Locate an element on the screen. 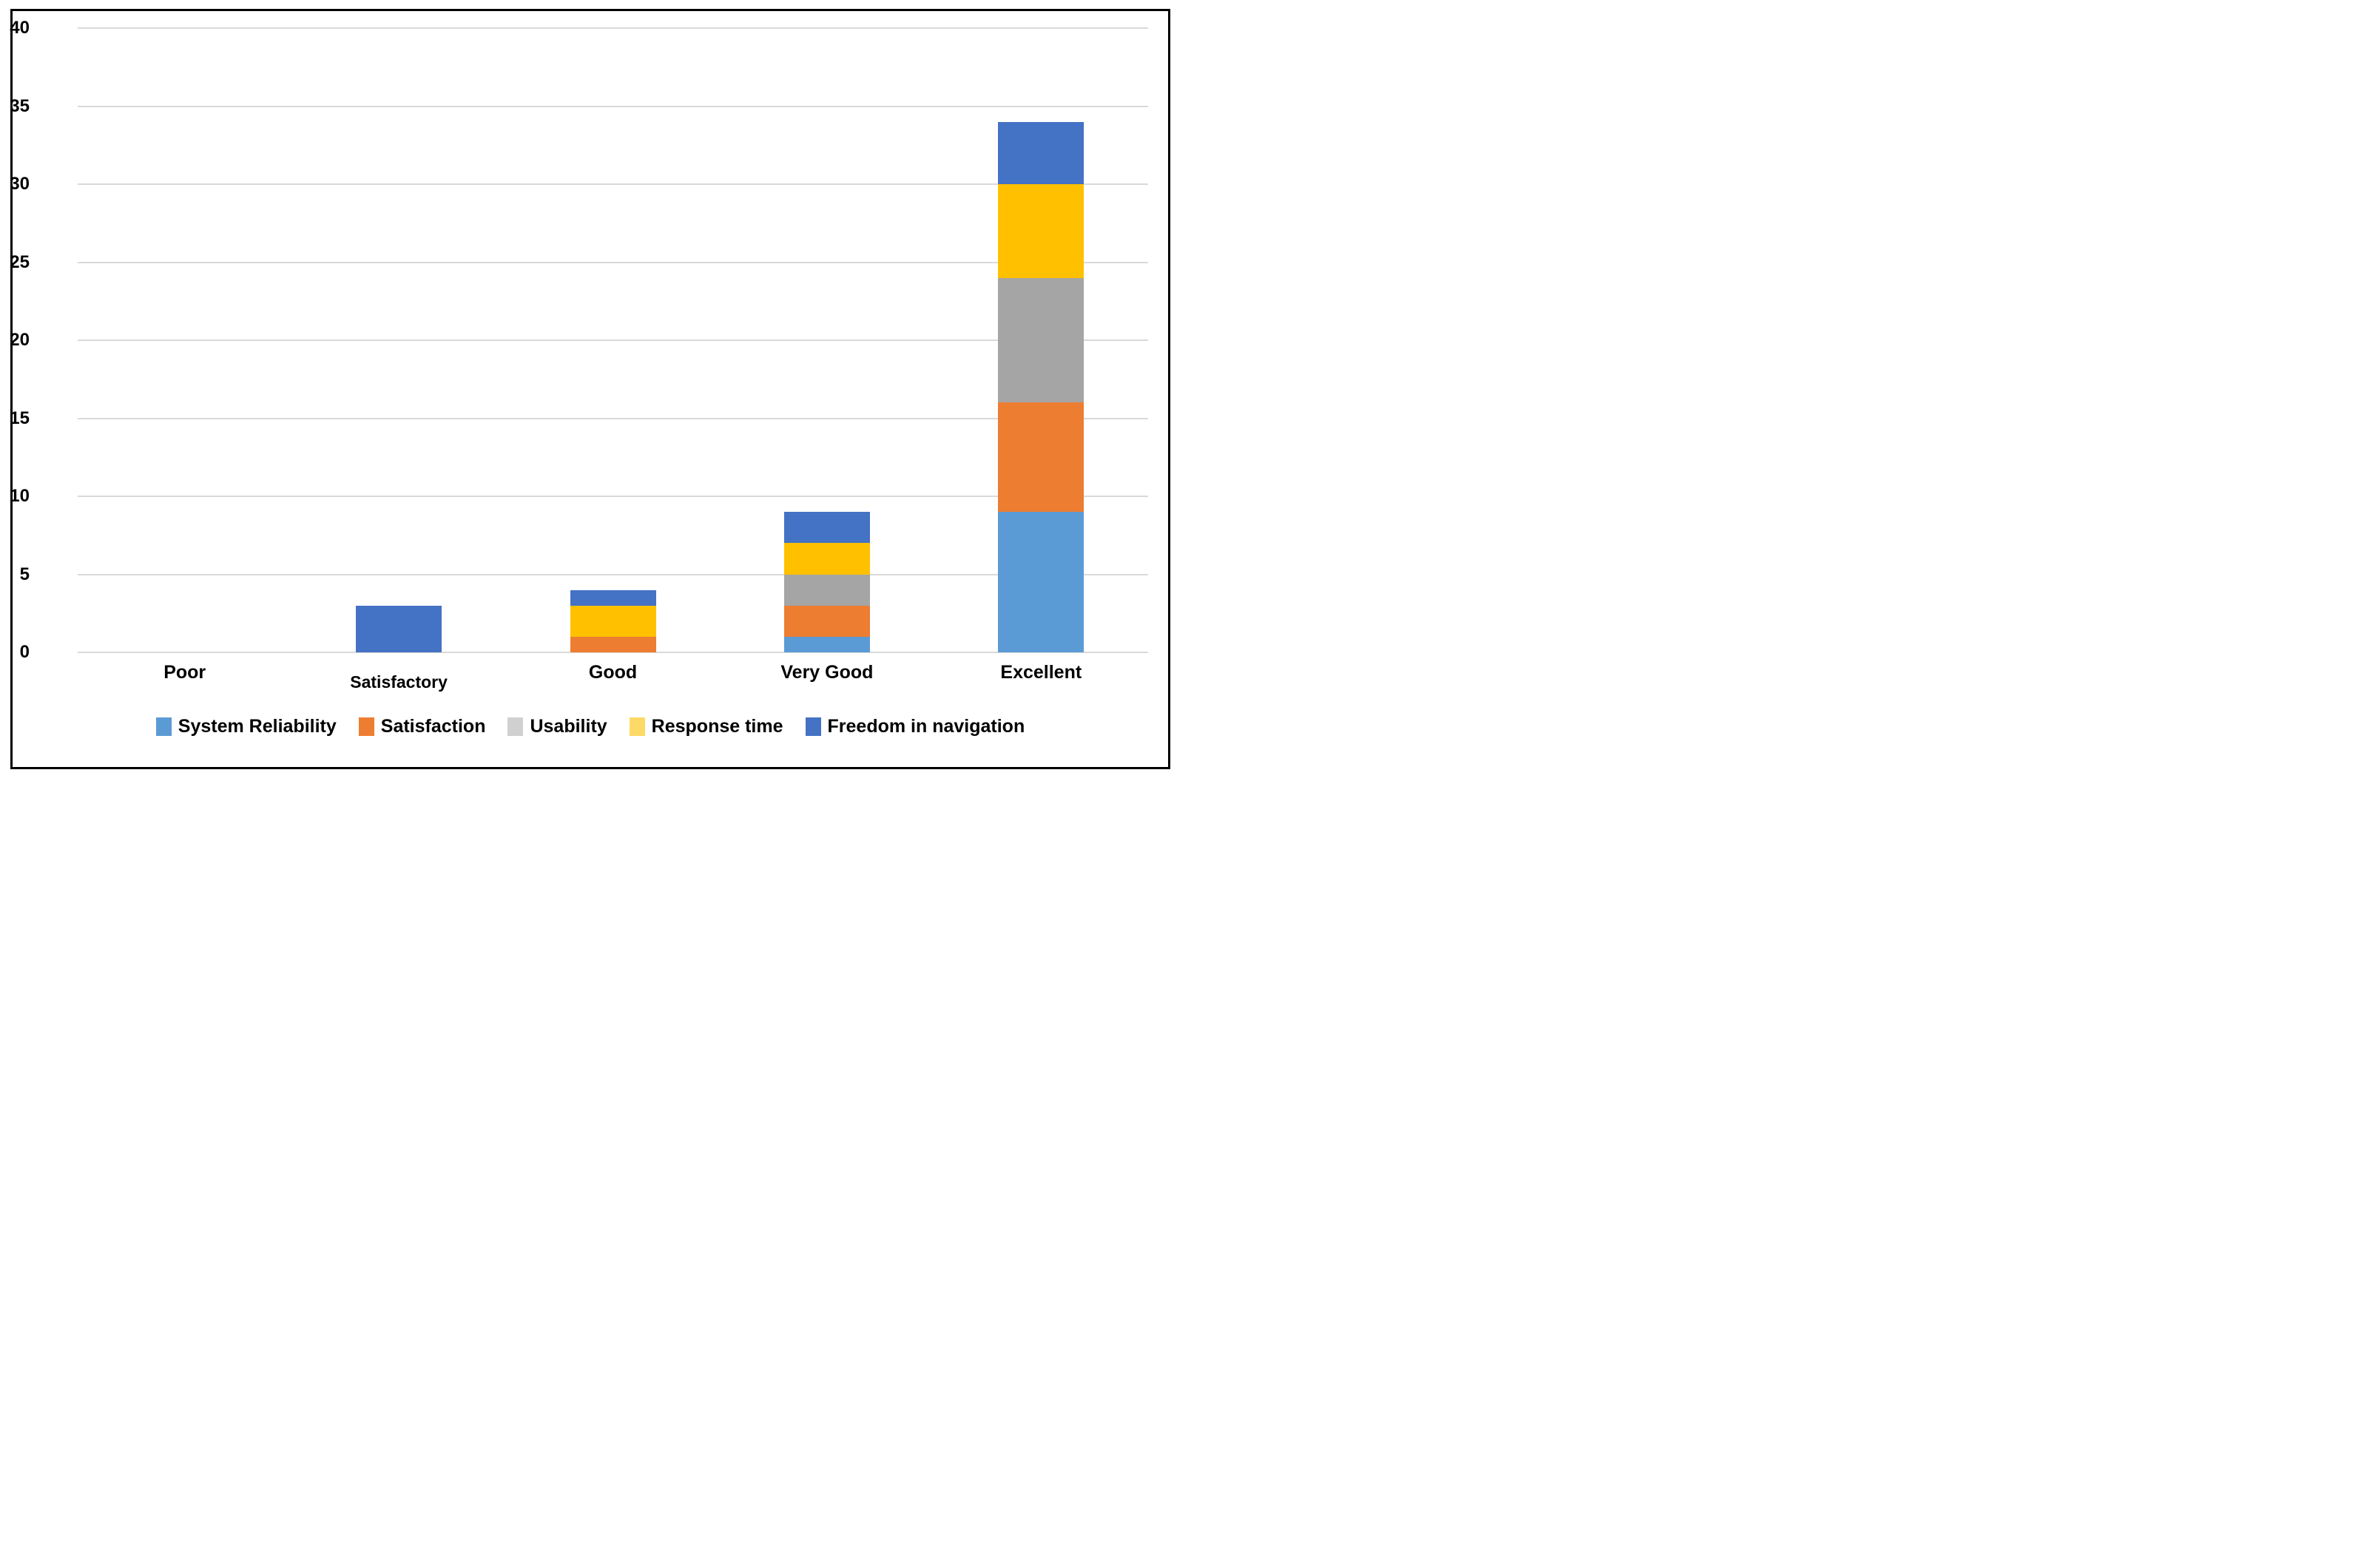 Image resolution: width=2368 pixels, height=1568 pixels. y-tick-label: 30 is located at coordinates (20, 184).